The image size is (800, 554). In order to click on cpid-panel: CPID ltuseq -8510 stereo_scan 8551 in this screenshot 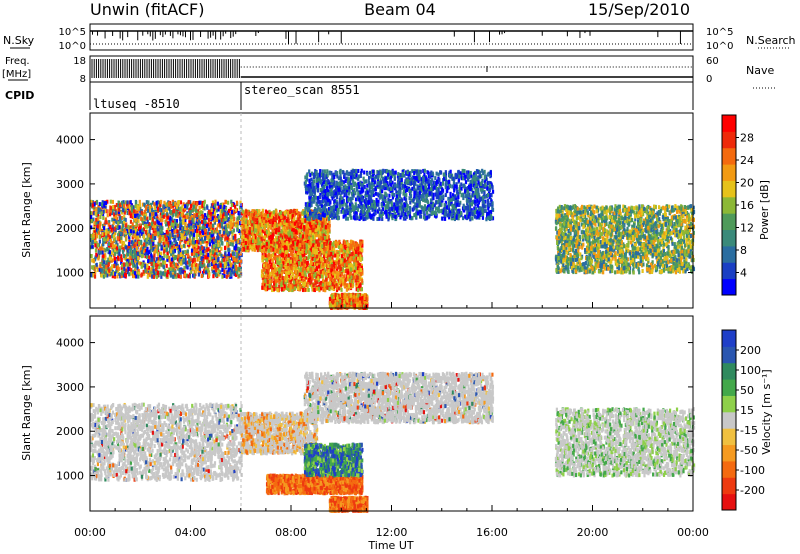, I will do `click(349, 96)`.